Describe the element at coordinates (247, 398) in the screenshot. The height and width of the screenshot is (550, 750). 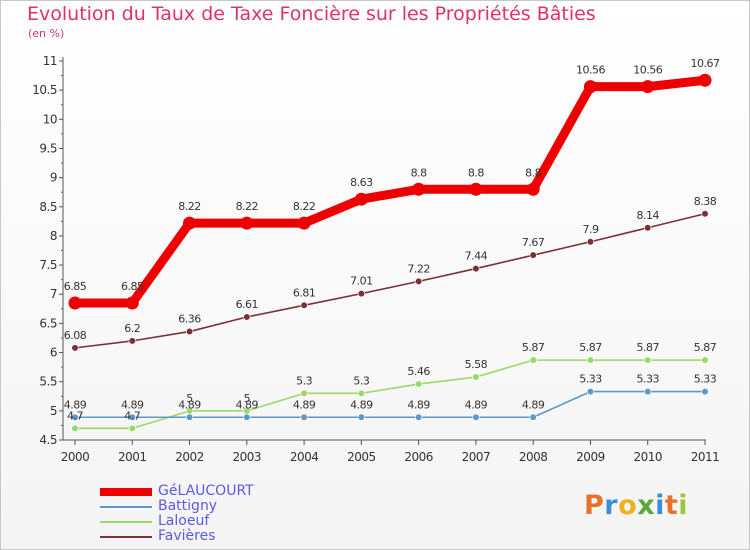
I see `data-label-laloeuf: 5` at that location.